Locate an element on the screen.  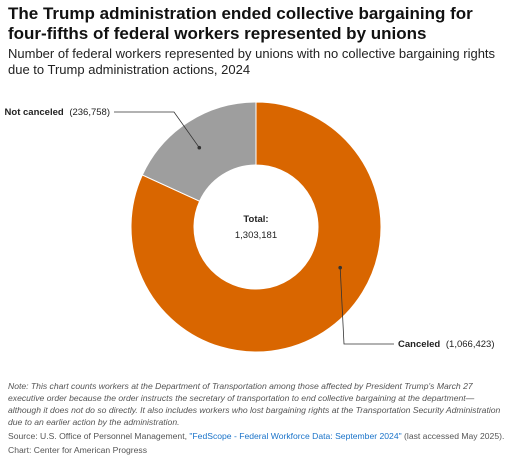
slice-label-not-canceled: Not canceled (236,758) is located at coordinates (57, 112).